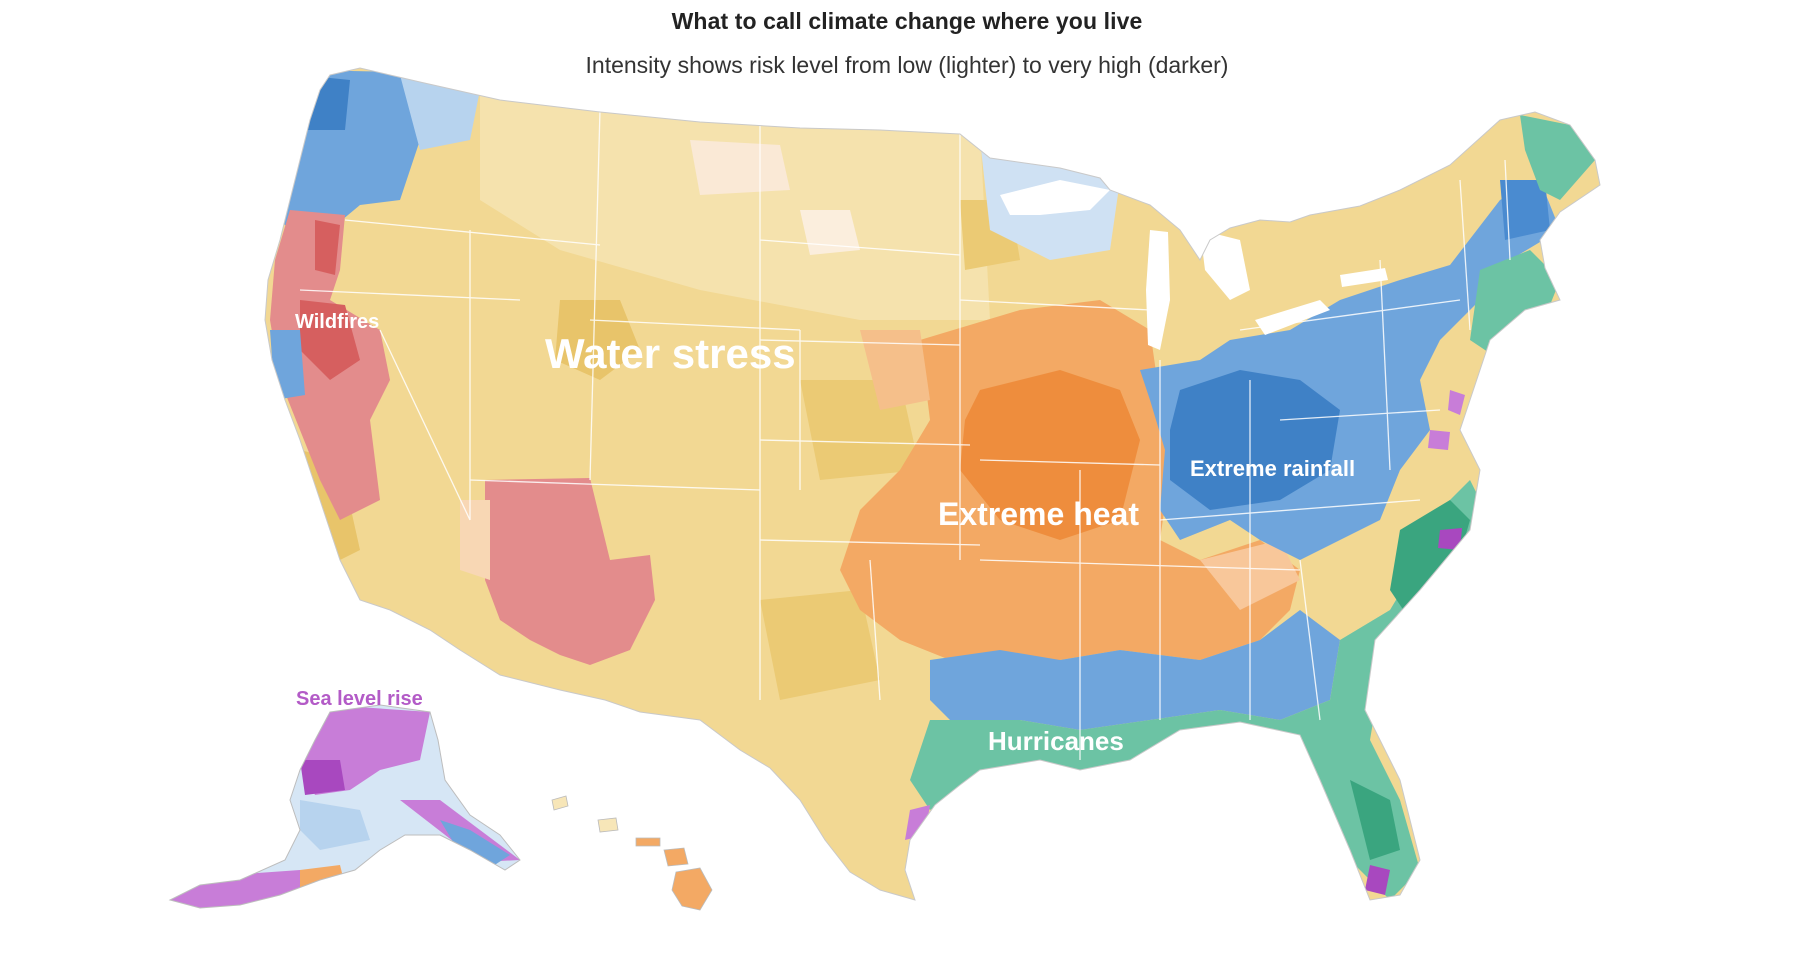  Describe the element at coordinates (820, 645) in the screenshot. I see `water-stress-dark-patch-tx` at that location.